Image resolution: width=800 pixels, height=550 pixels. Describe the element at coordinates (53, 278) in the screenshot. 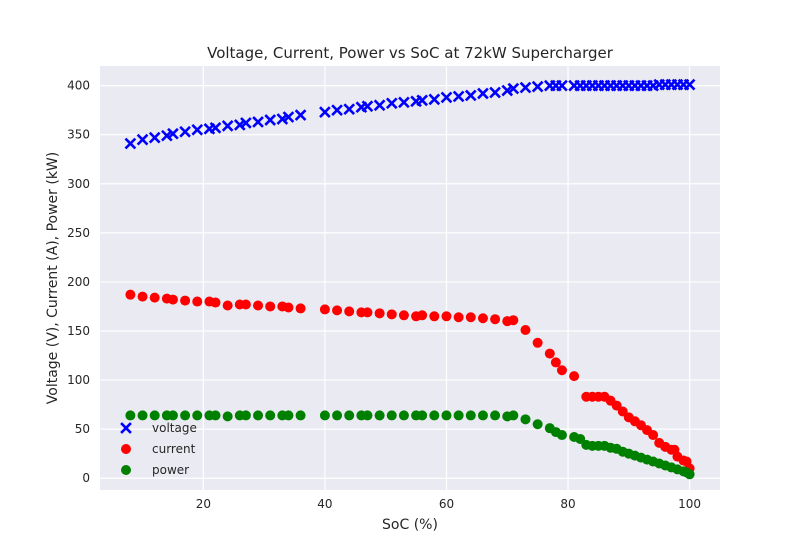

I see `y-axis-label: Voltage (V), Current (A), Power (kW)` at that location.